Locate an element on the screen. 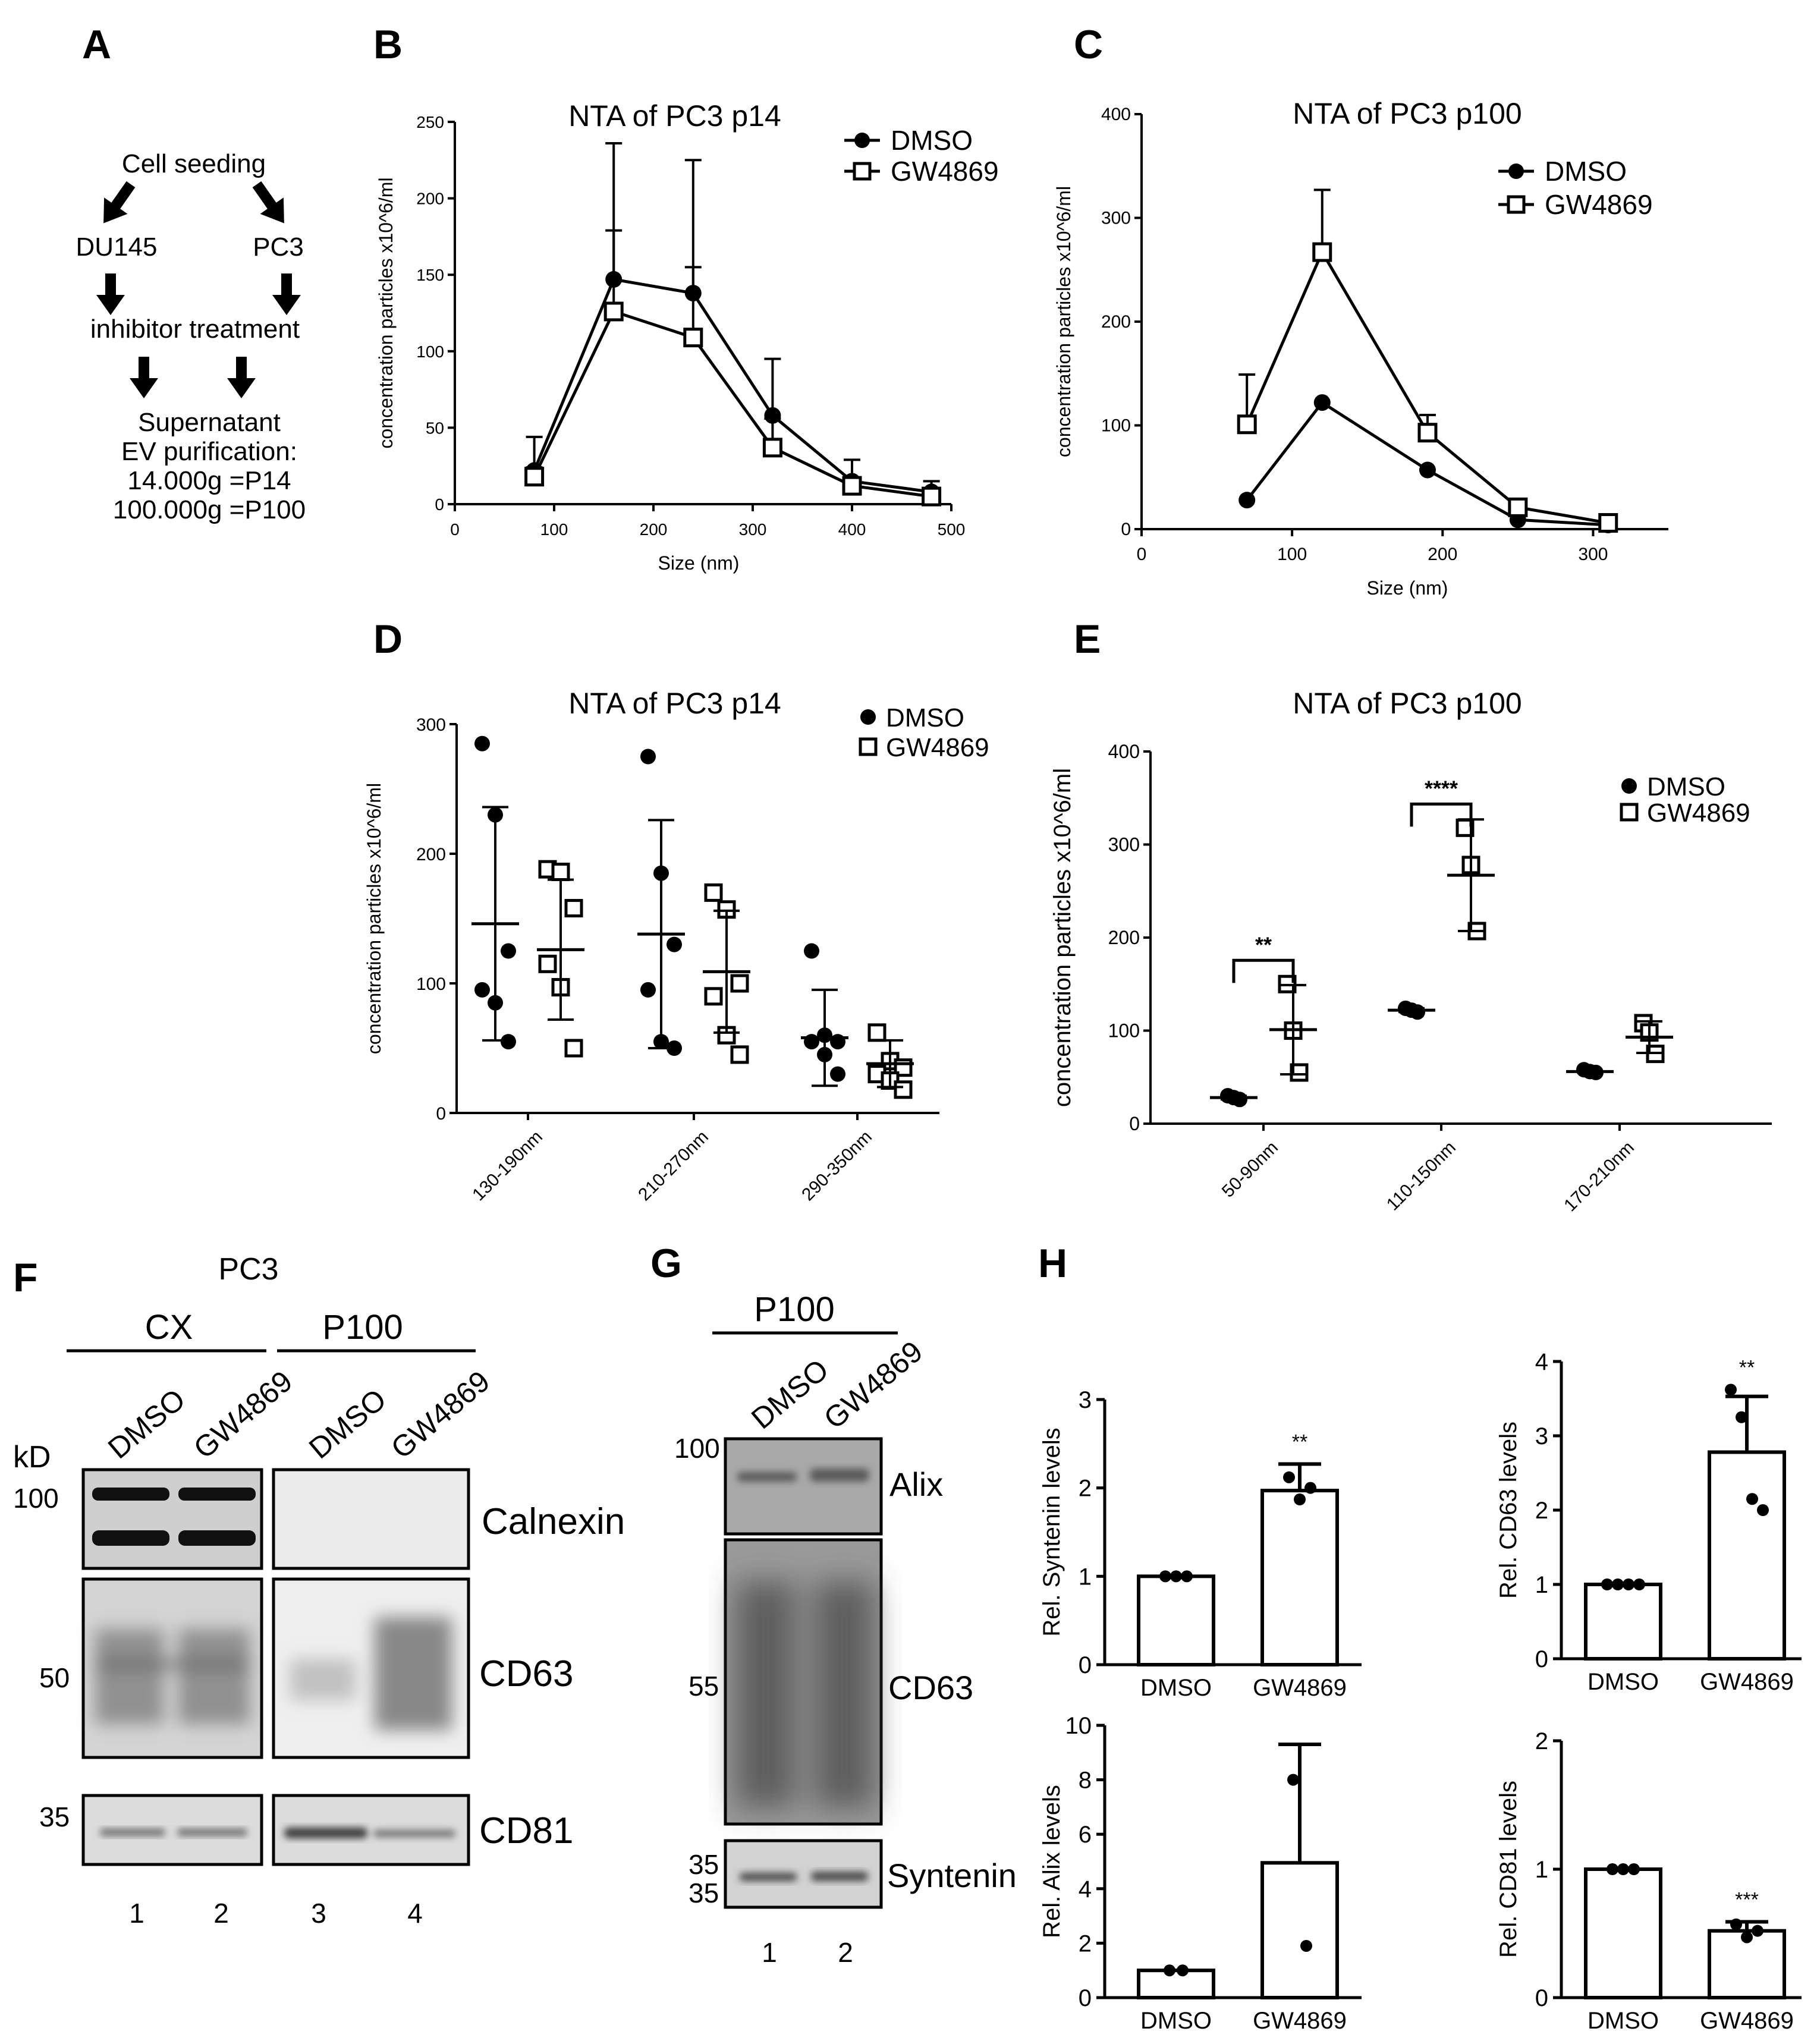 The image size is (1817, 2044). lane-label: GW4869 is located at coordinates (874, 1385).